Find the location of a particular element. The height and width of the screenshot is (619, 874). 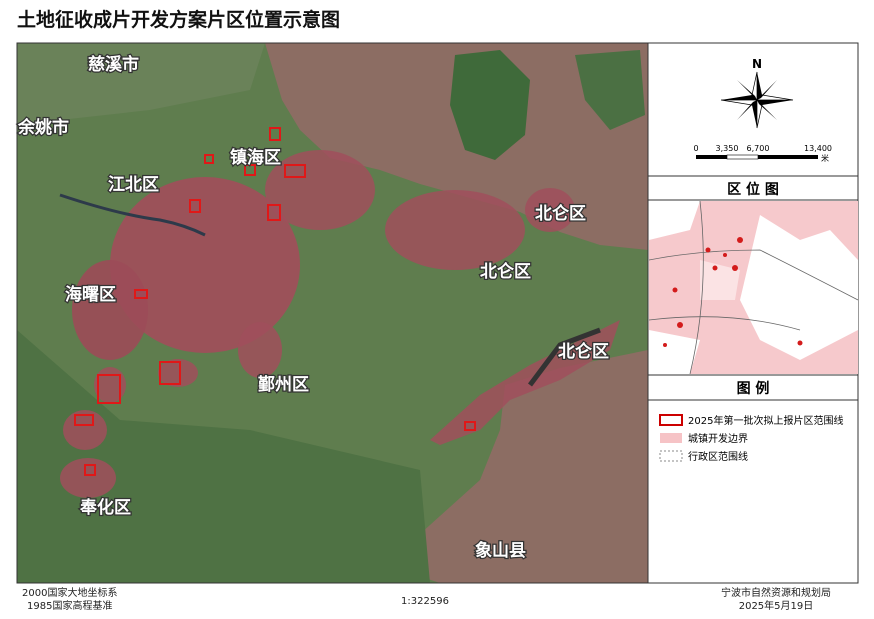

place-label: 余姚市 is located at coordinates (43, 127).